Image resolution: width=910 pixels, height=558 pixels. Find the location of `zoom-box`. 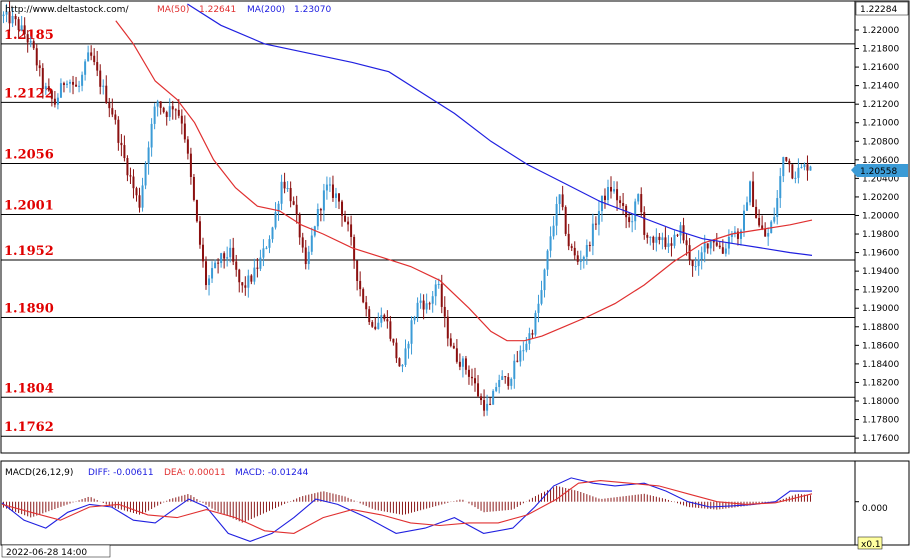

zoom-box is located at coordinates (870, 543).